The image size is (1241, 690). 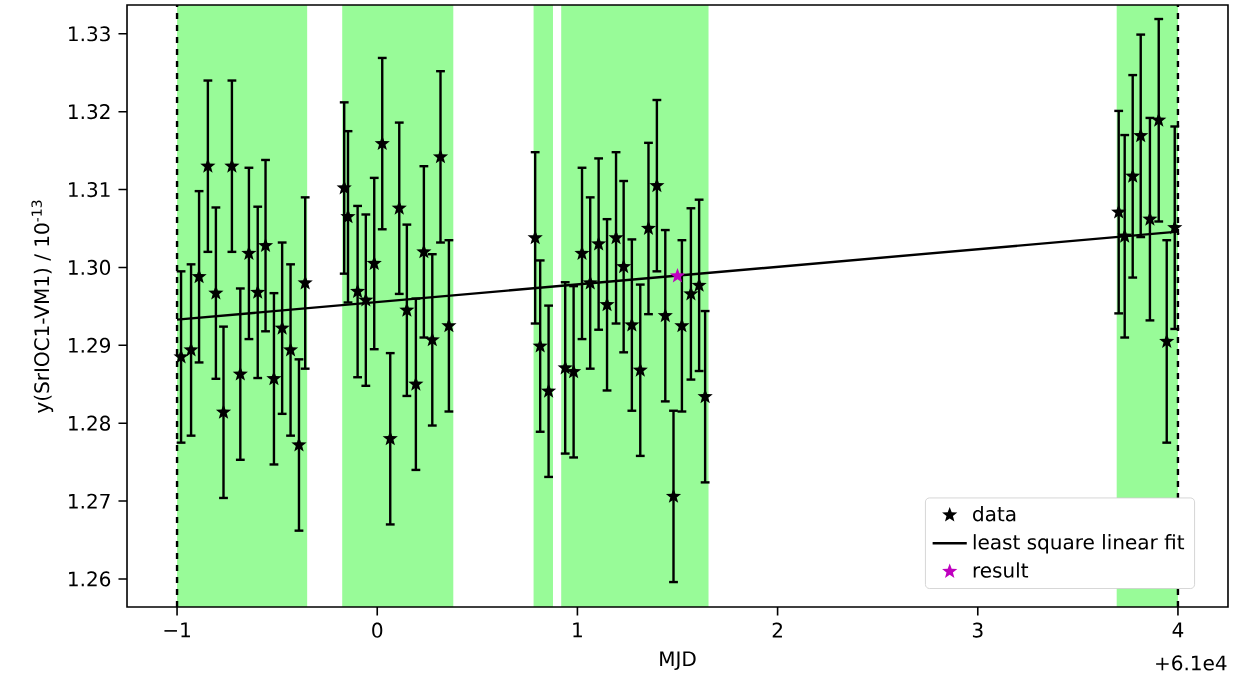 I want to click on y-tick-label: 1.32, so click(x=89, y=112).